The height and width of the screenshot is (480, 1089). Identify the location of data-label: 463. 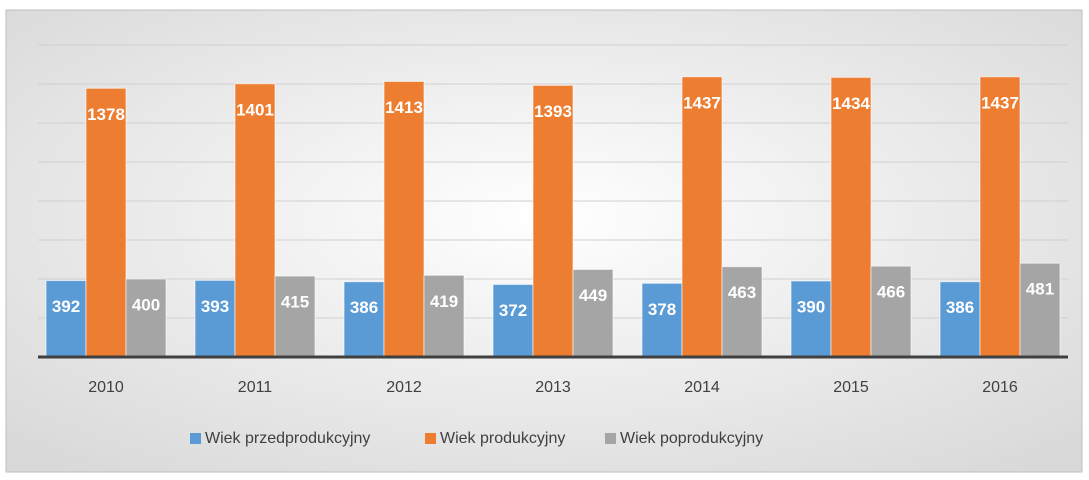
(742, 292).